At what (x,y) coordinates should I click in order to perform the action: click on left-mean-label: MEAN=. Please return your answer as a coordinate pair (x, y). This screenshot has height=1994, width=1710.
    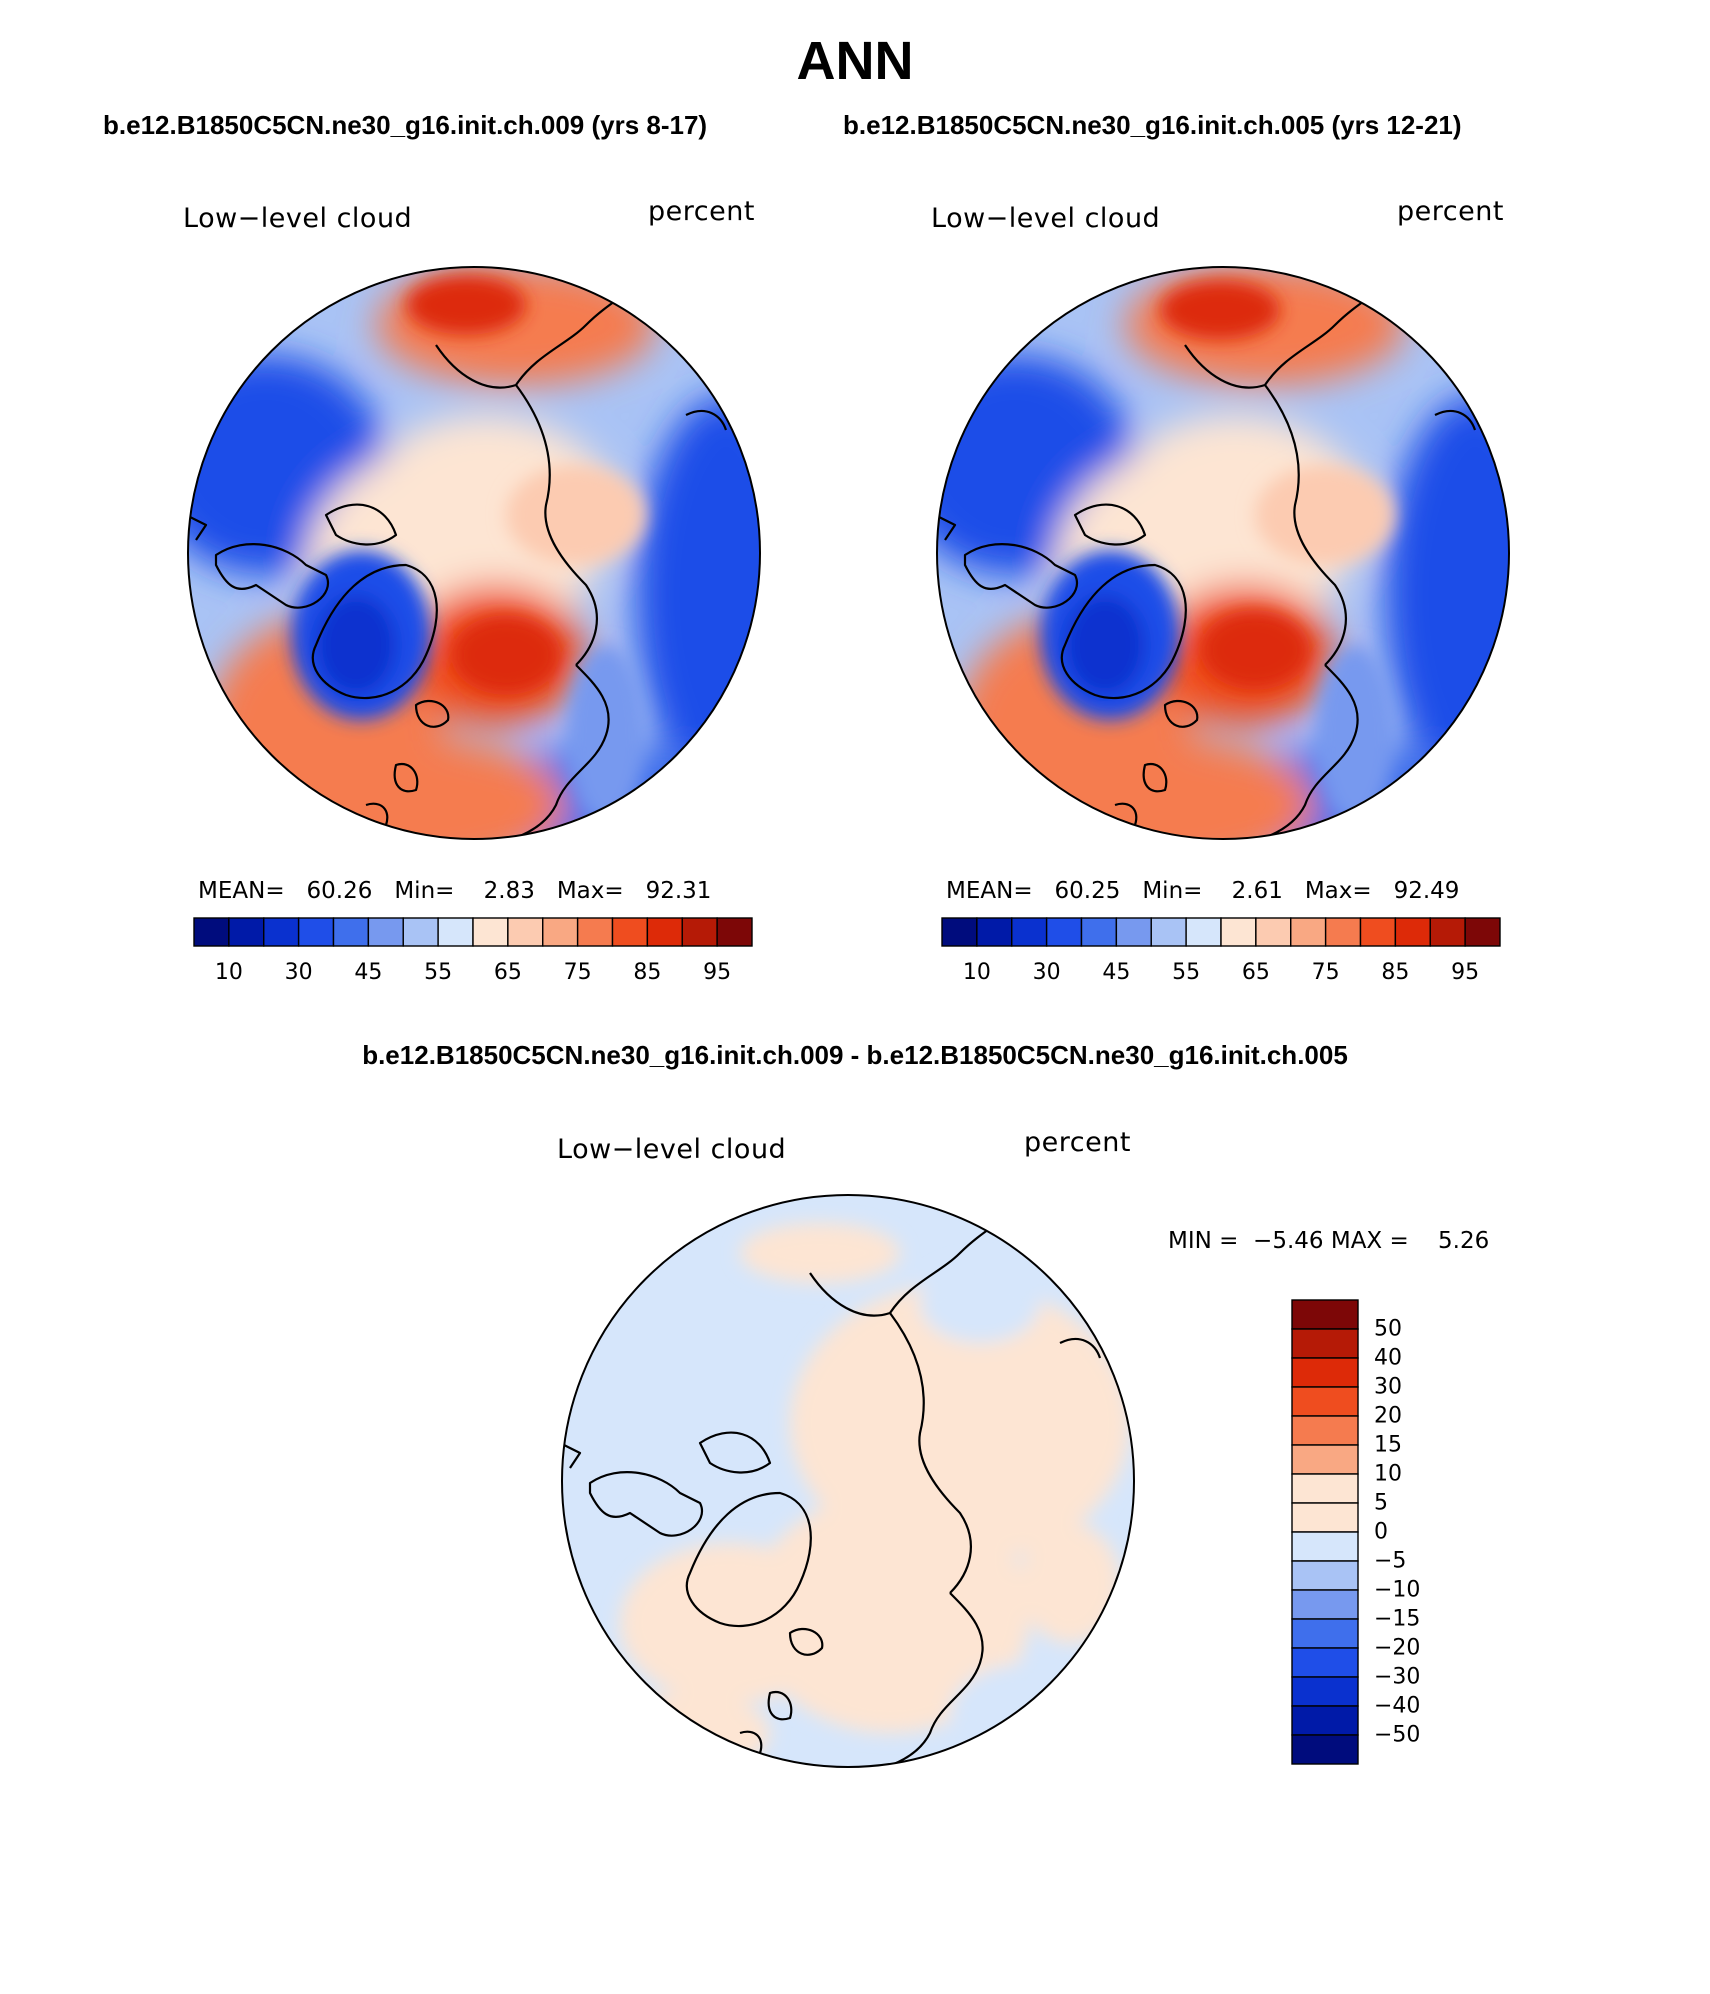
    Looking at the image, I should click on (241, 891).